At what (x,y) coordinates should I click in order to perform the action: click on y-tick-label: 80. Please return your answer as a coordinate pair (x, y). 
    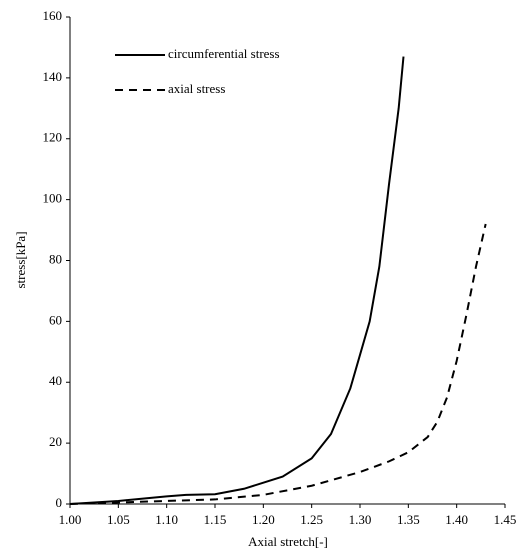
    Looking at the image, I should click on (55, 258).